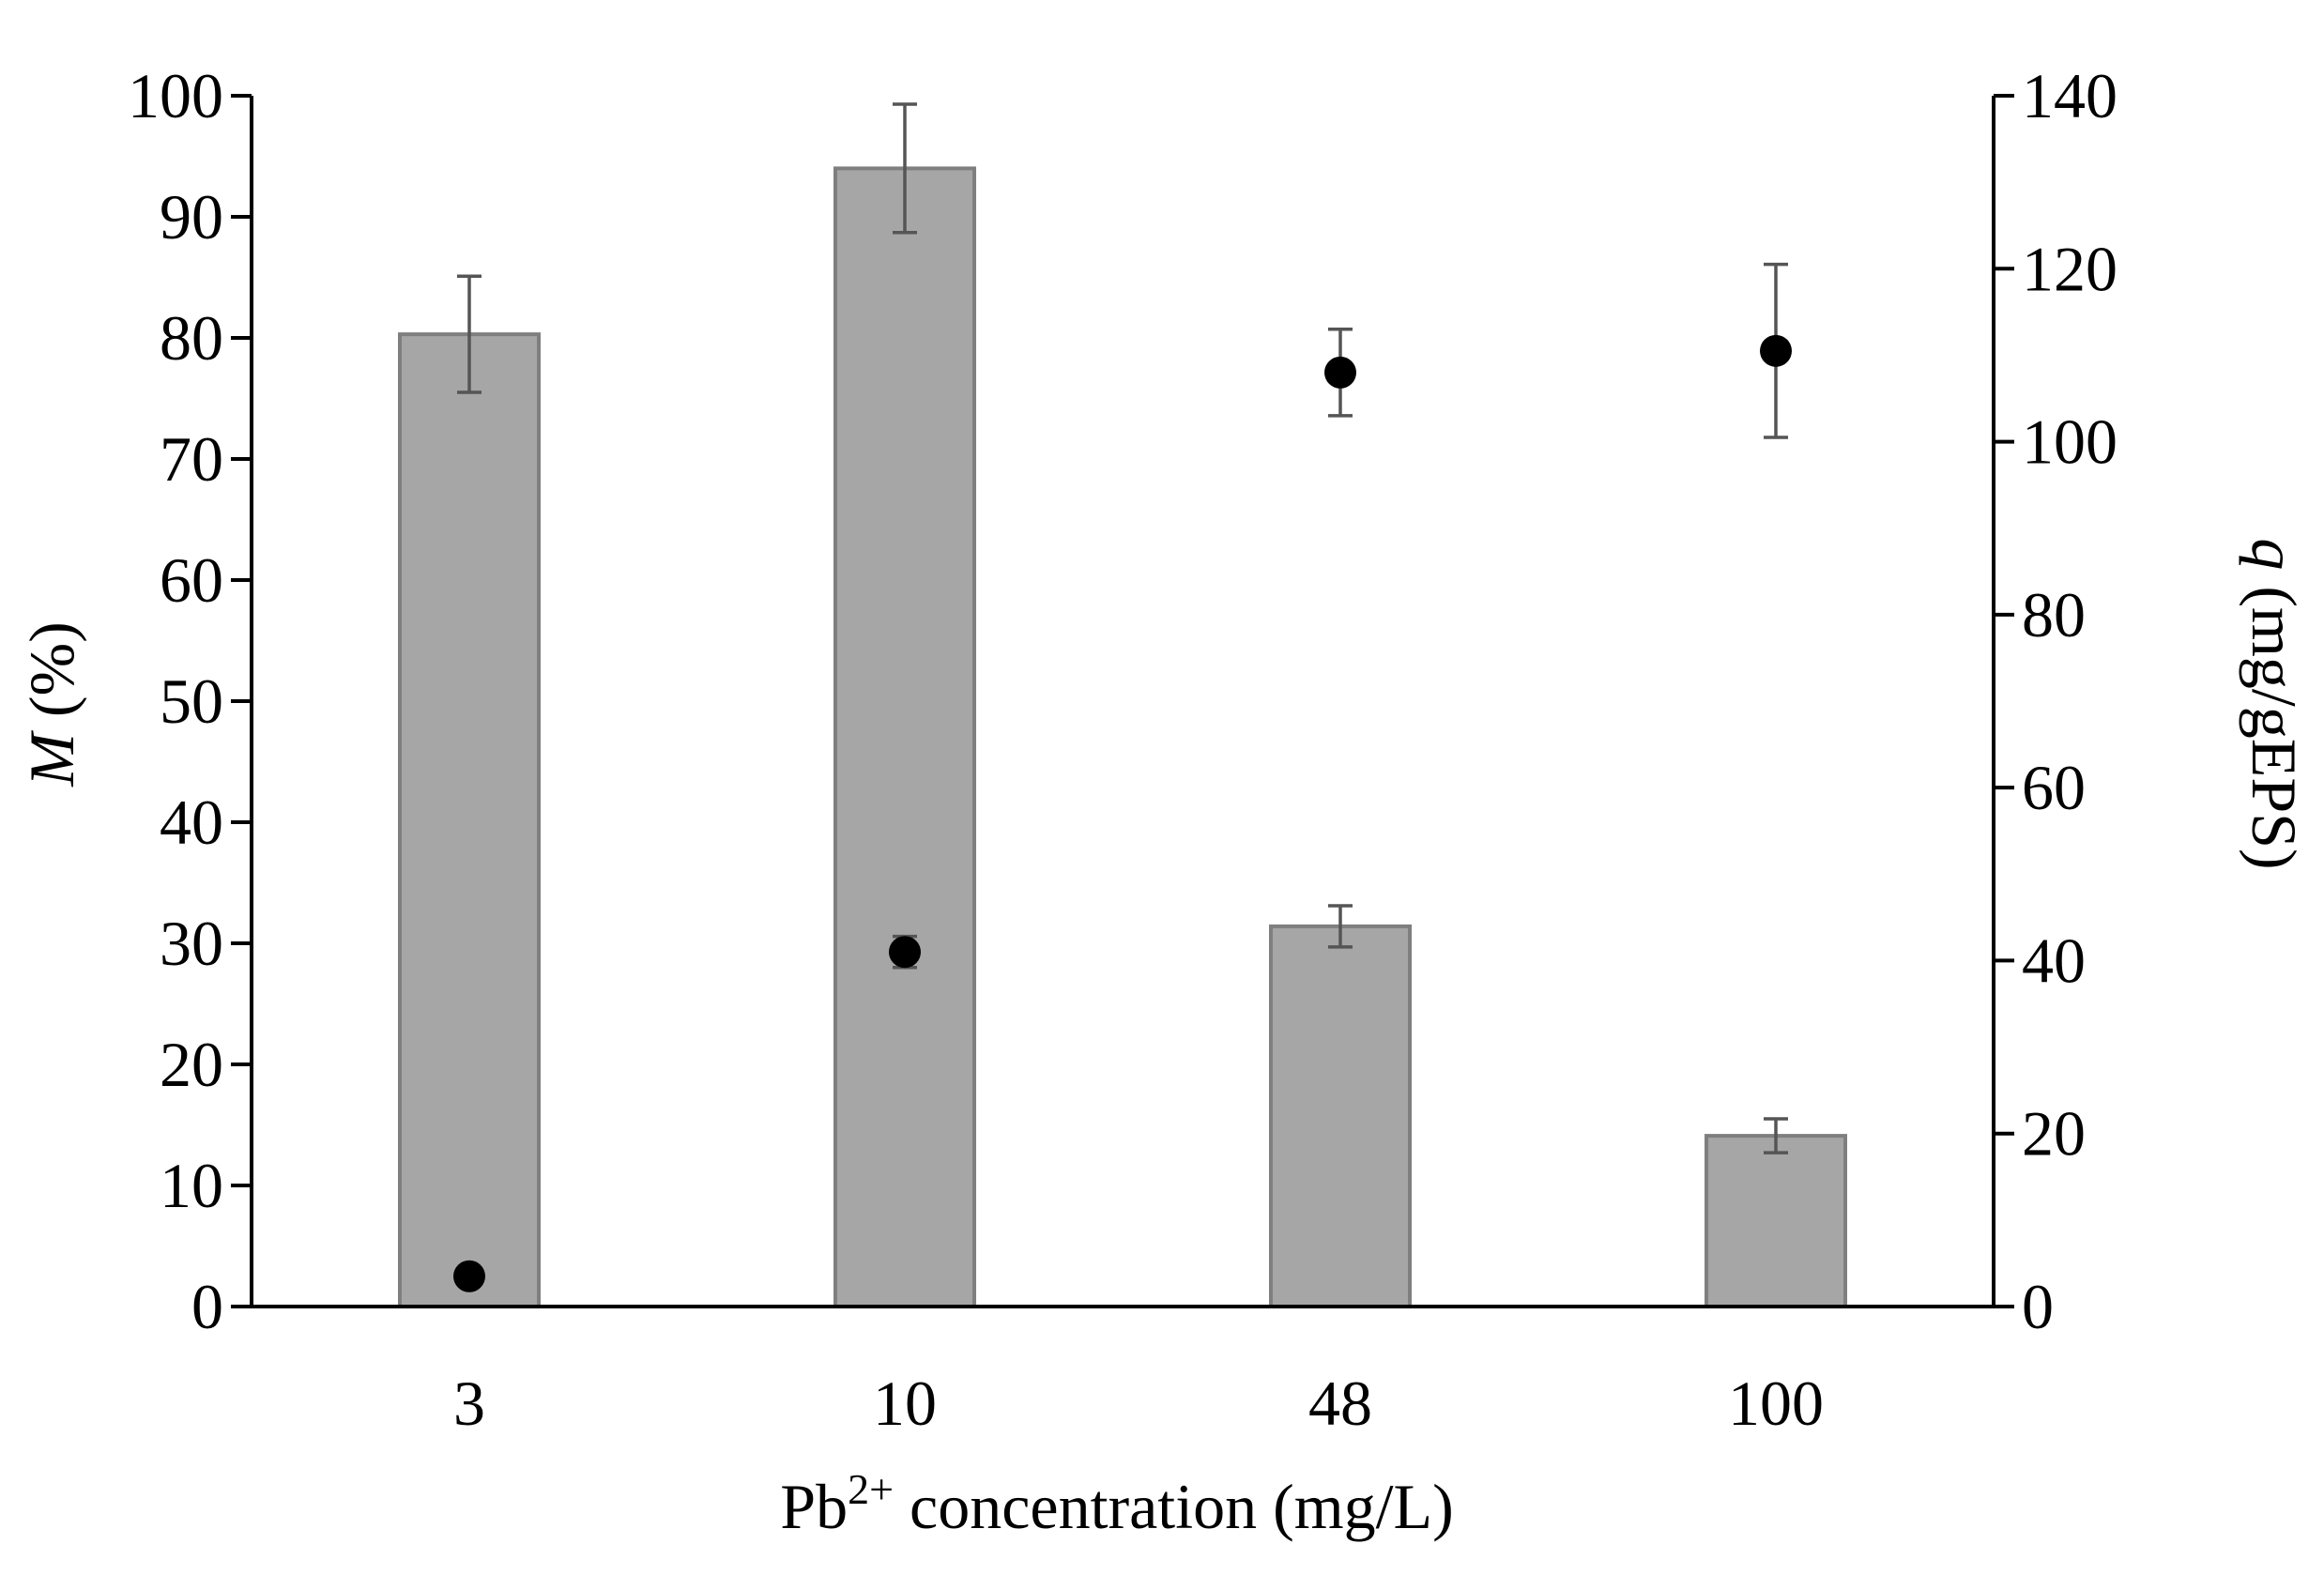 The width and height of the screenshot is (2324, 1590). I want to click on x-ticks: 3 10 48 100, so click(1138, 1403).